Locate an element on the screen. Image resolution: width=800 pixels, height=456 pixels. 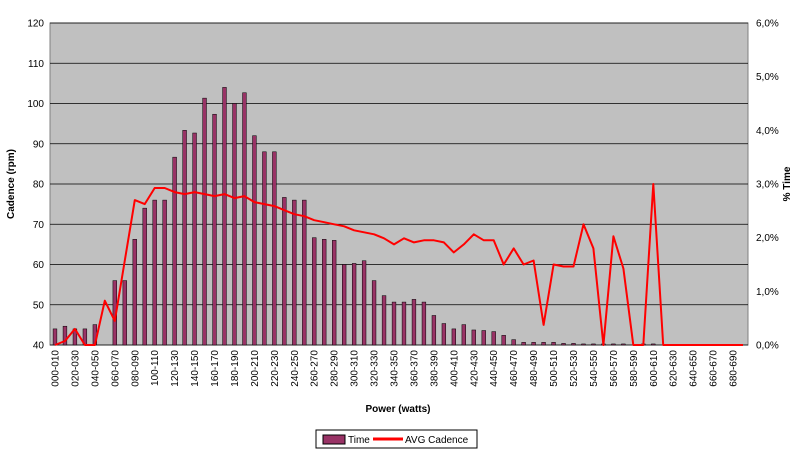
x-tick-label: 100-110 is located at coordinates (155, 368).